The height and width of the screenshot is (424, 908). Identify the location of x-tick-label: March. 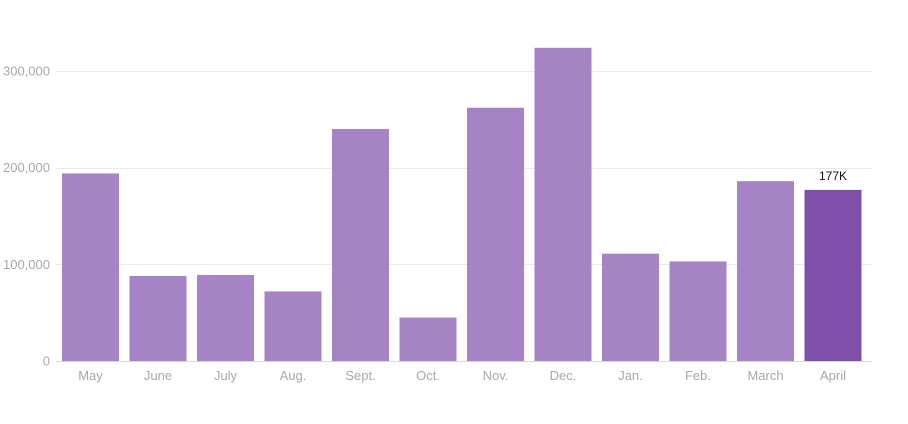
(765, 375).